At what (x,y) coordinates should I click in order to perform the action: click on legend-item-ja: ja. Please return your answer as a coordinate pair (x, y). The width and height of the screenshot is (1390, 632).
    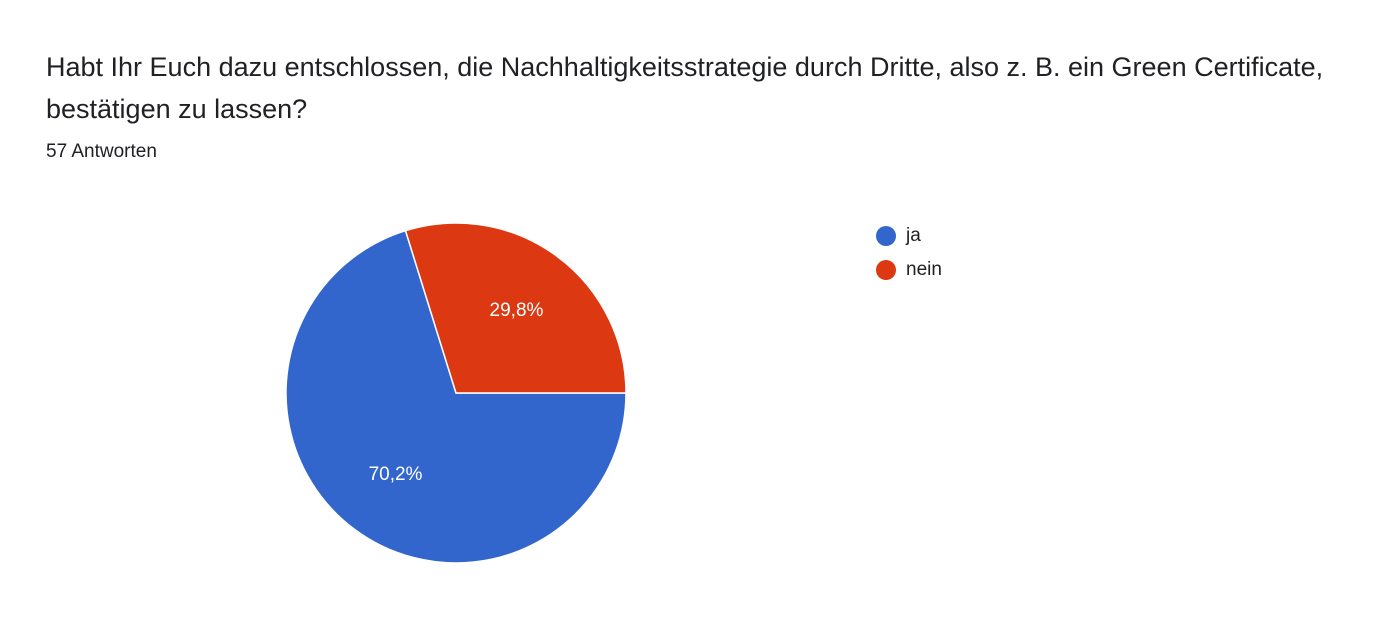
    Looking at the image, I should click on (909, 236).